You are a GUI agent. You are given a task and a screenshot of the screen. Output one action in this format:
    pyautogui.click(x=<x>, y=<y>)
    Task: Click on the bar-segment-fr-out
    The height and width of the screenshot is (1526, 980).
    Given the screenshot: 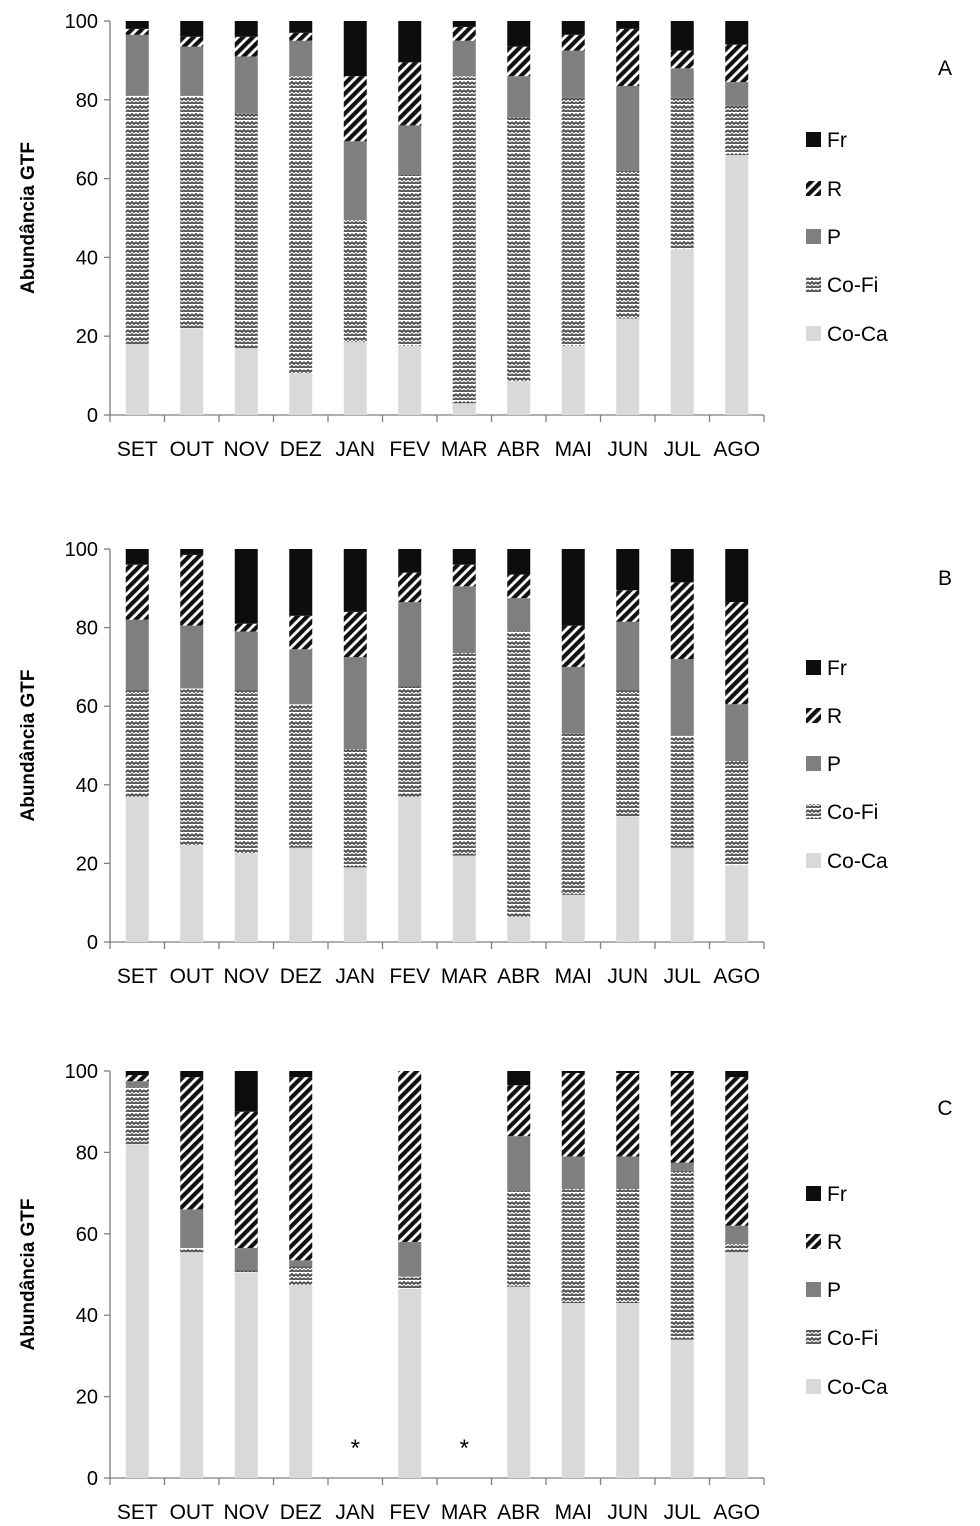 What is the action you would take?
    pyautogui.click(x=192, y=29)
    